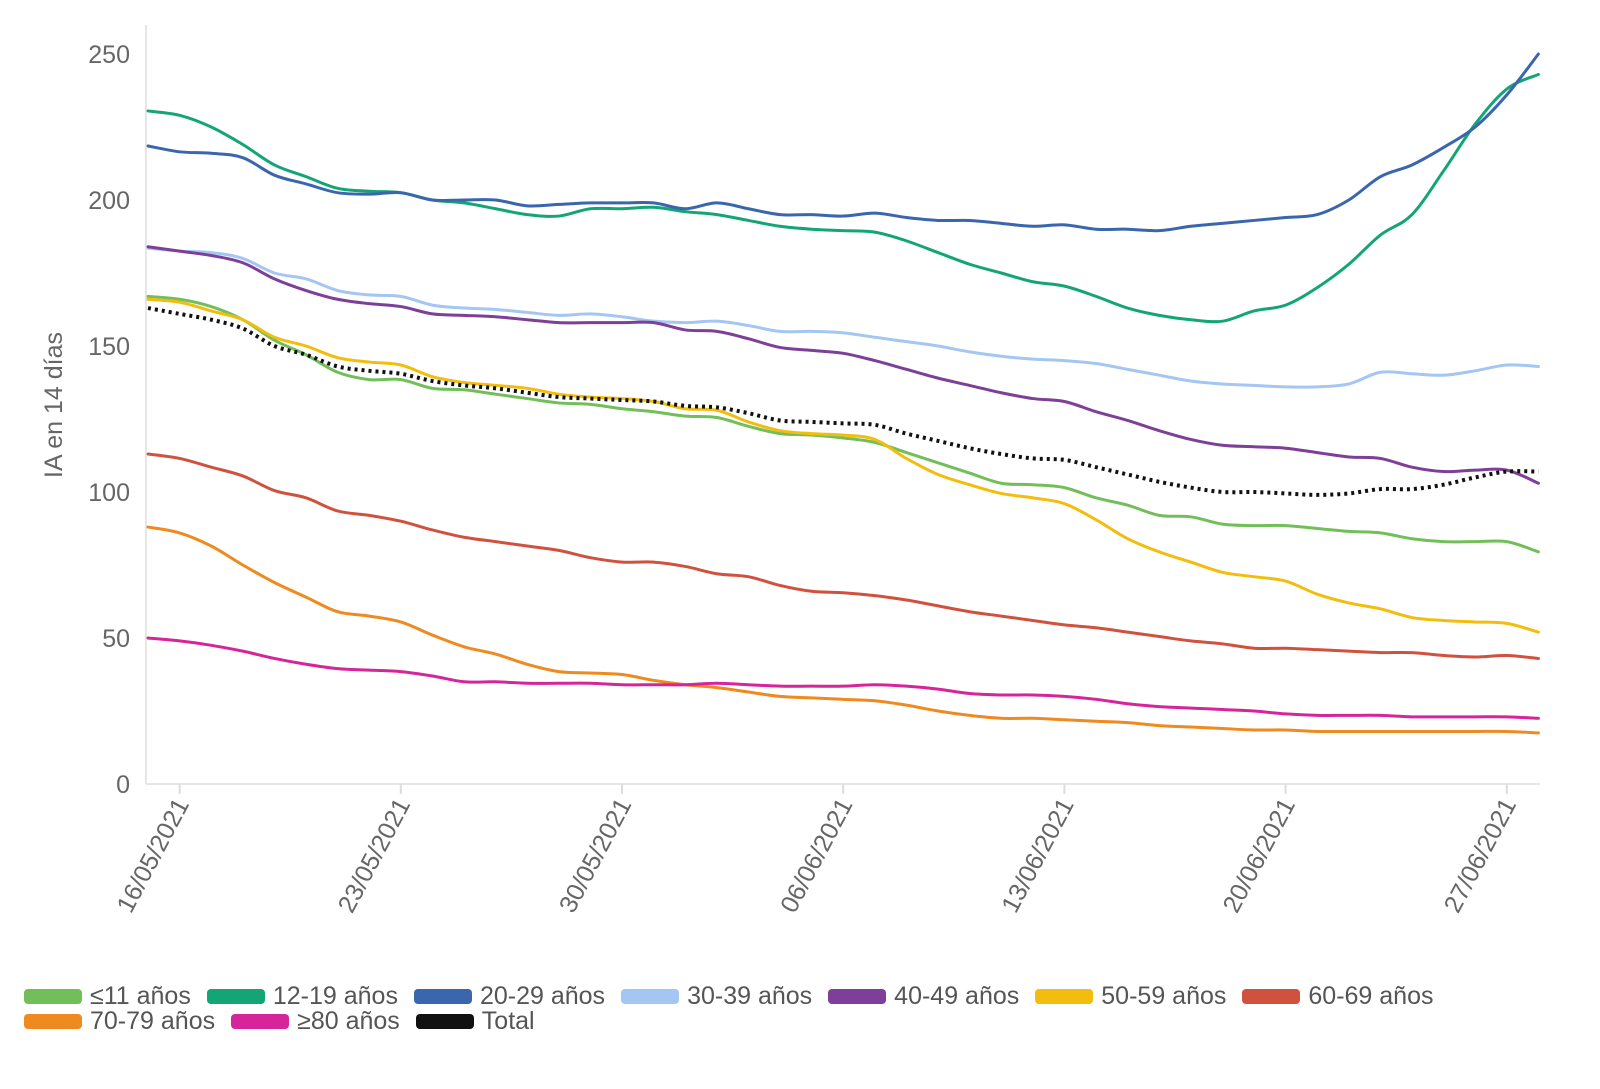 The height and width of the screenshot is (1089, 1600). I want to click on legend-item: 40-49 años, so click(923, 996).